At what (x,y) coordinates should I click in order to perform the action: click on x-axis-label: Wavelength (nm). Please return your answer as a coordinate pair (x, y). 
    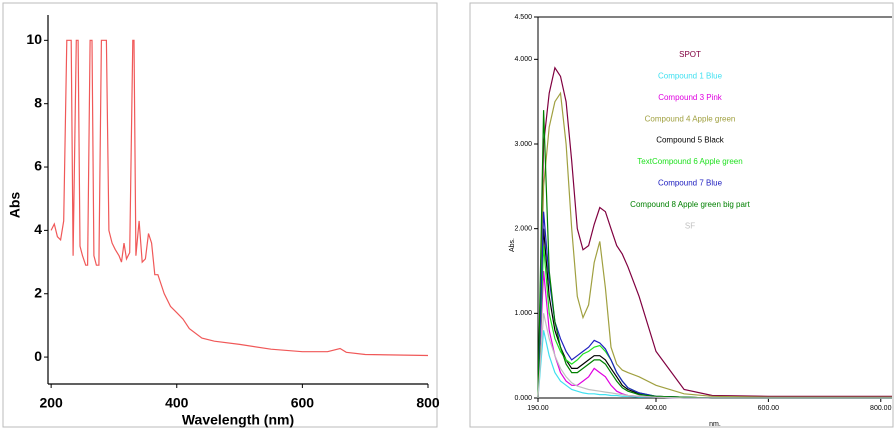
    Looking at the image, I should click on (238, 420).